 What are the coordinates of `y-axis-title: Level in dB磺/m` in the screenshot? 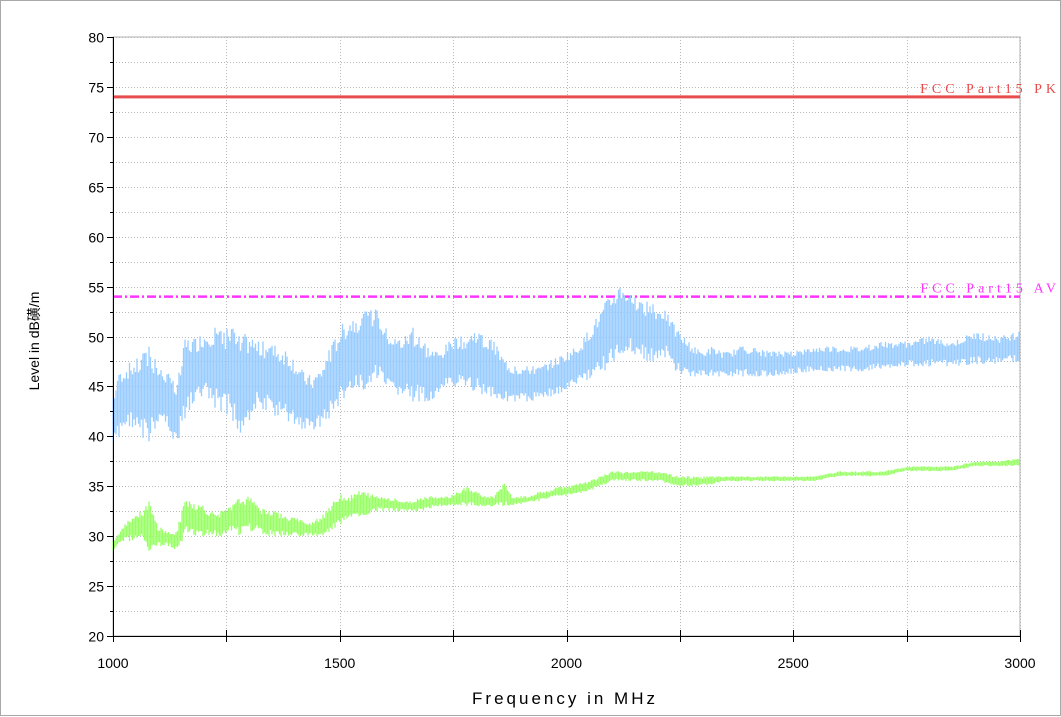 It's located at (34, 341).